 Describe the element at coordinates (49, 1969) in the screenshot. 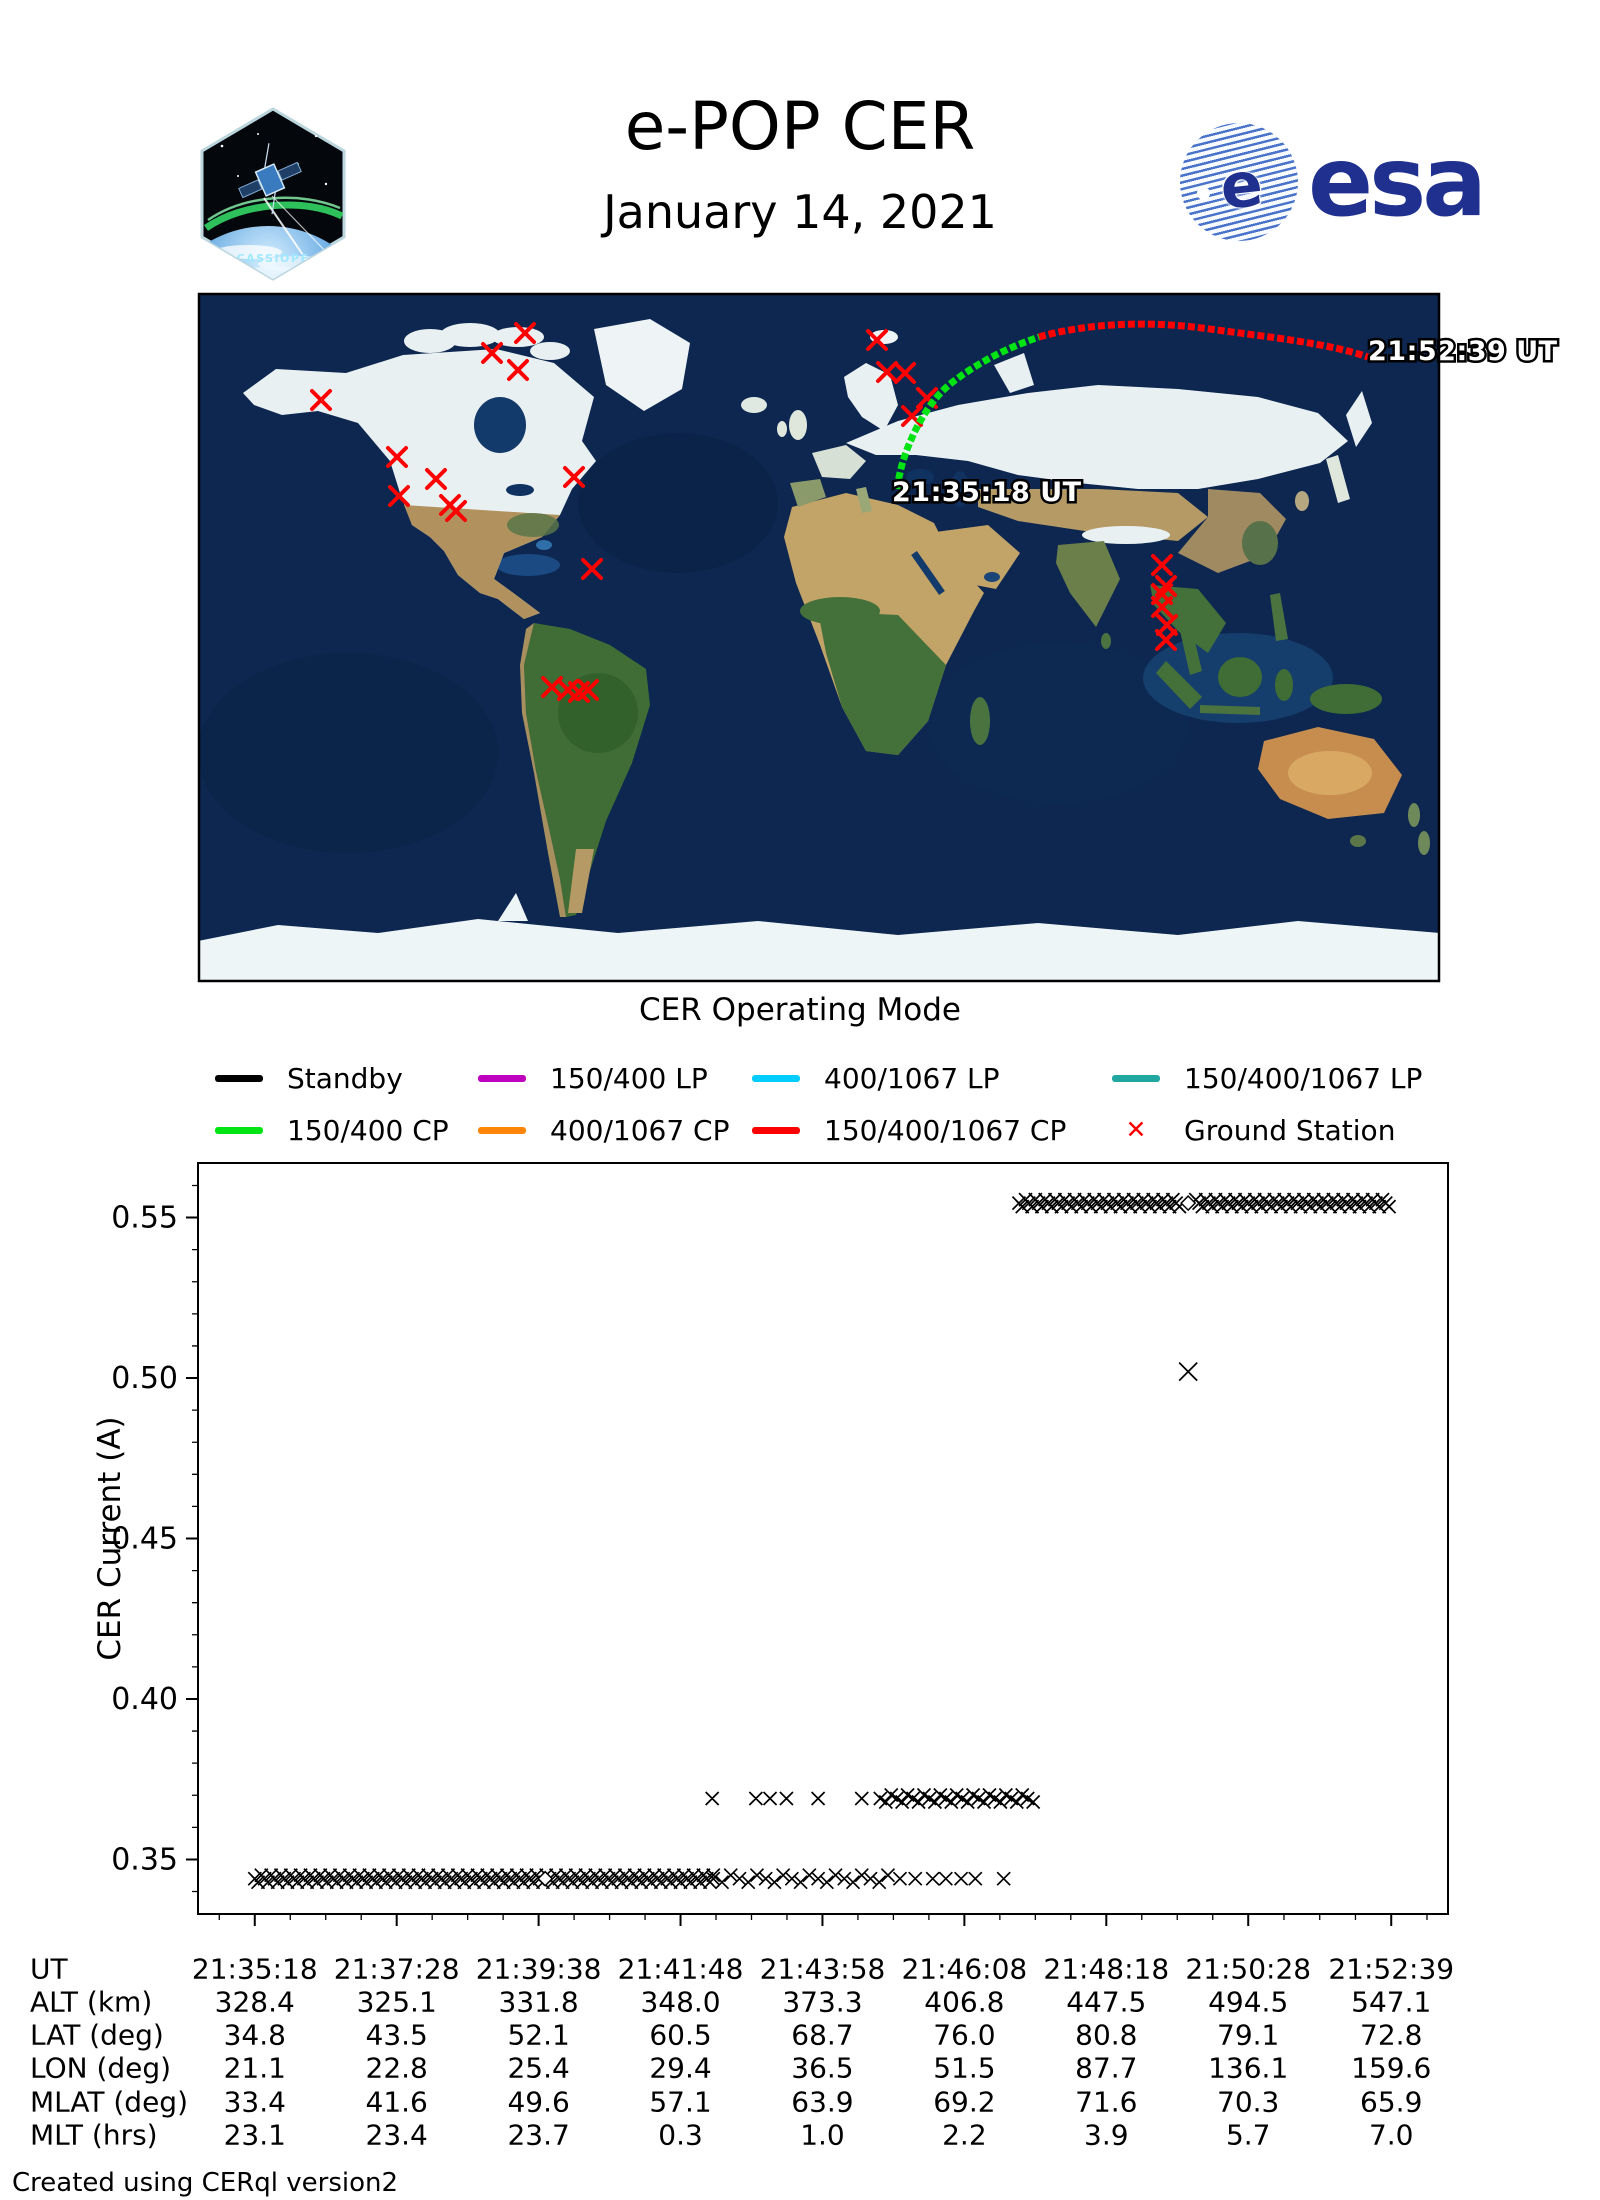

I see `table-row-label-ut: UT` at that location.